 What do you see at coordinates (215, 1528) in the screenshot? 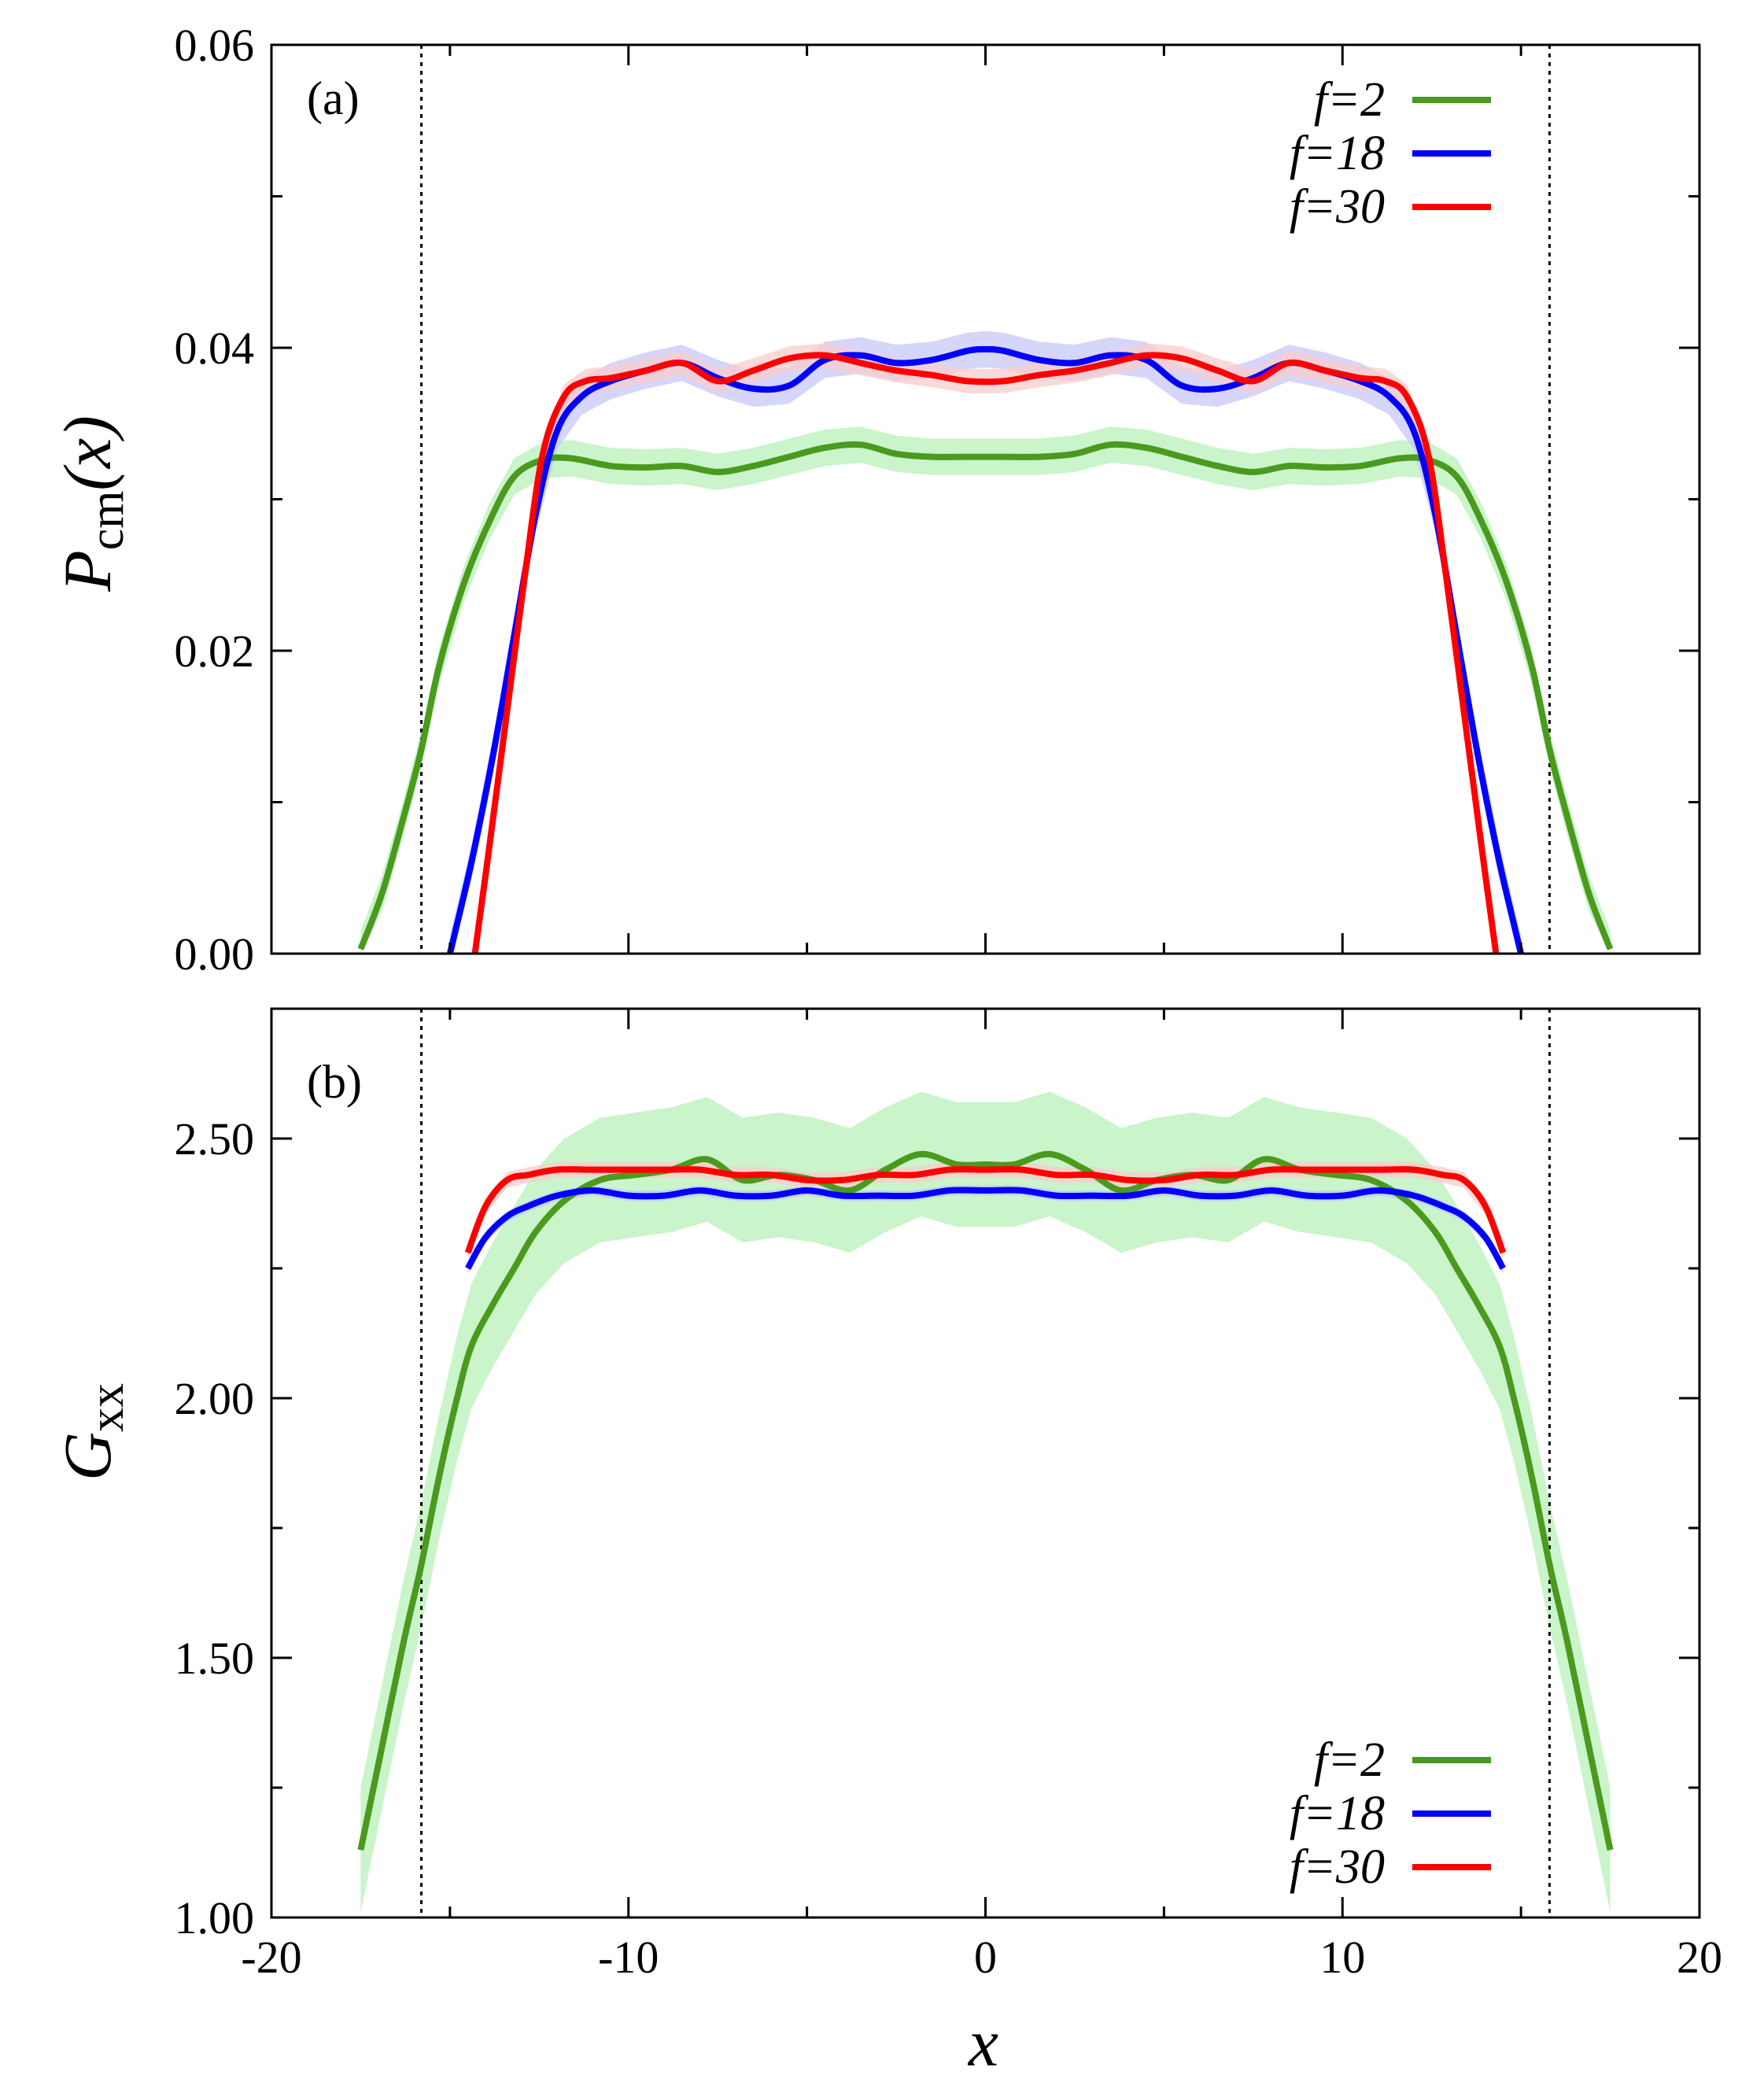
I see `panel-b-y-tick-labels: 1.00 1.50 2.00 2.50` at bounding box center [215, 1528].